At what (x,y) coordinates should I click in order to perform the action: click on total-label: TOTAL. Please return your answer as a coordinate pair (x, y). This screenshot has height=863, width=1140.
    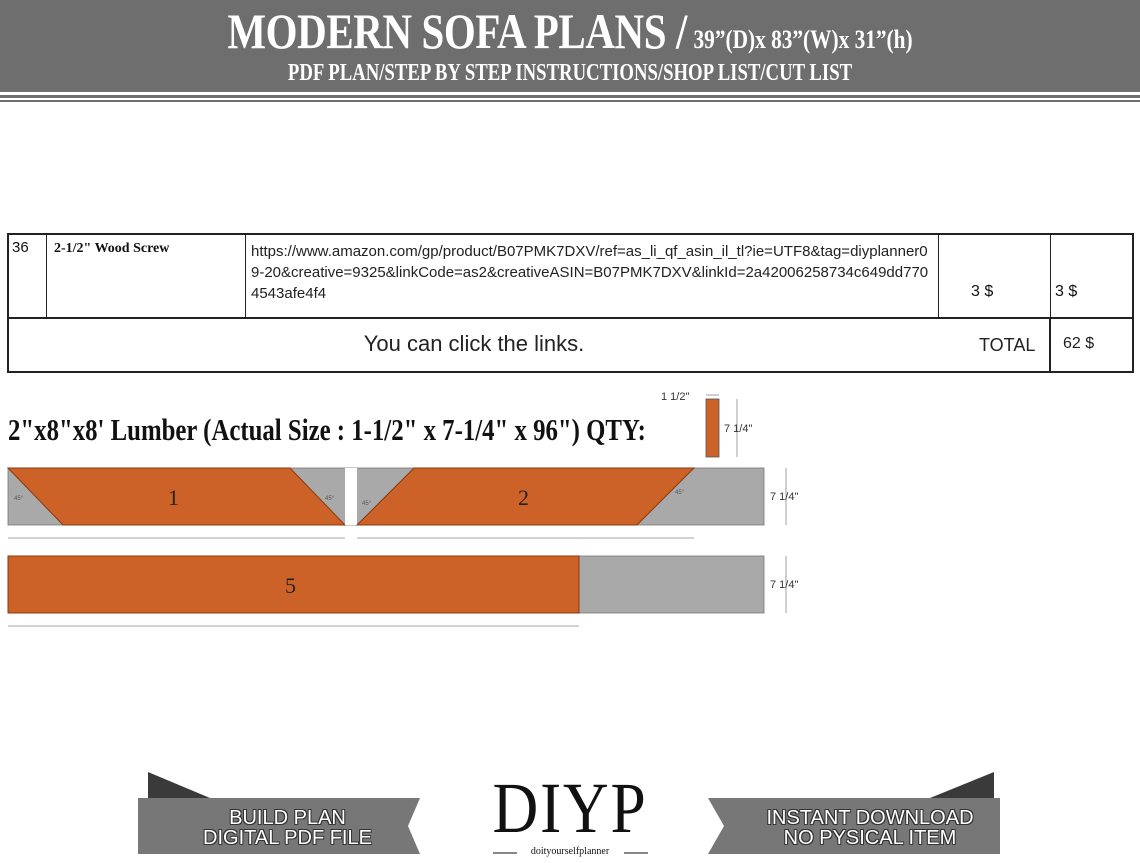
    Looking at the image, I should click on (1007, 345).